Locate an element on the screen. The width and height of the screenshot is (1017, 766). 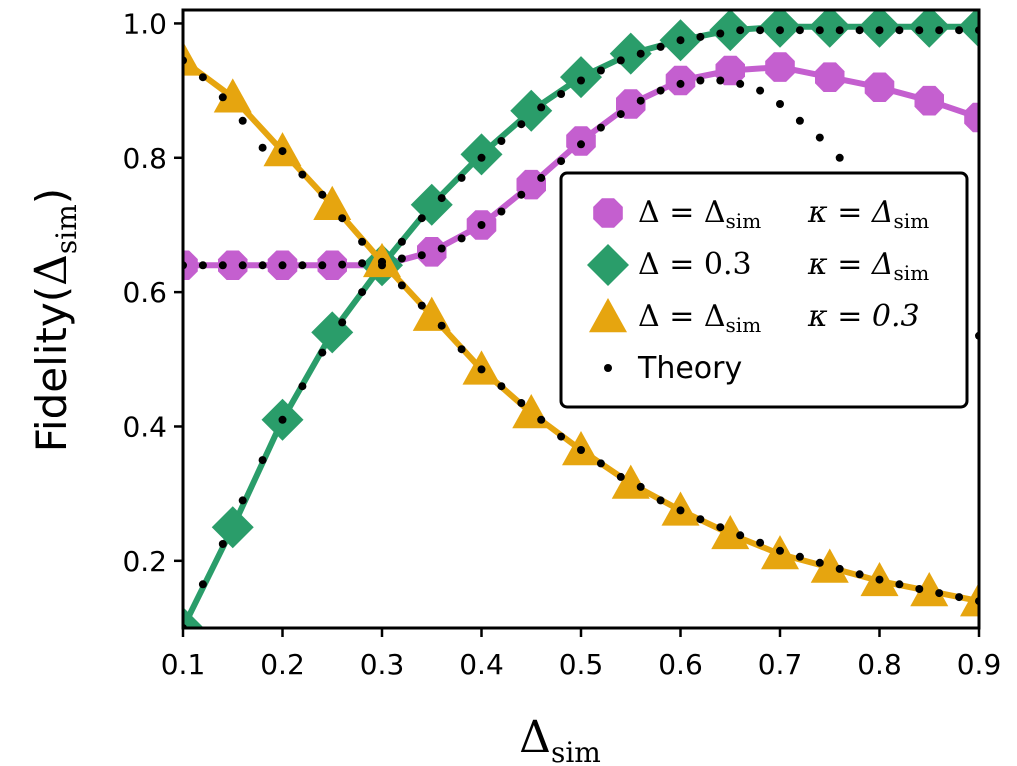
y-tick-label: 1.0 is located at coordinates (144, 23).